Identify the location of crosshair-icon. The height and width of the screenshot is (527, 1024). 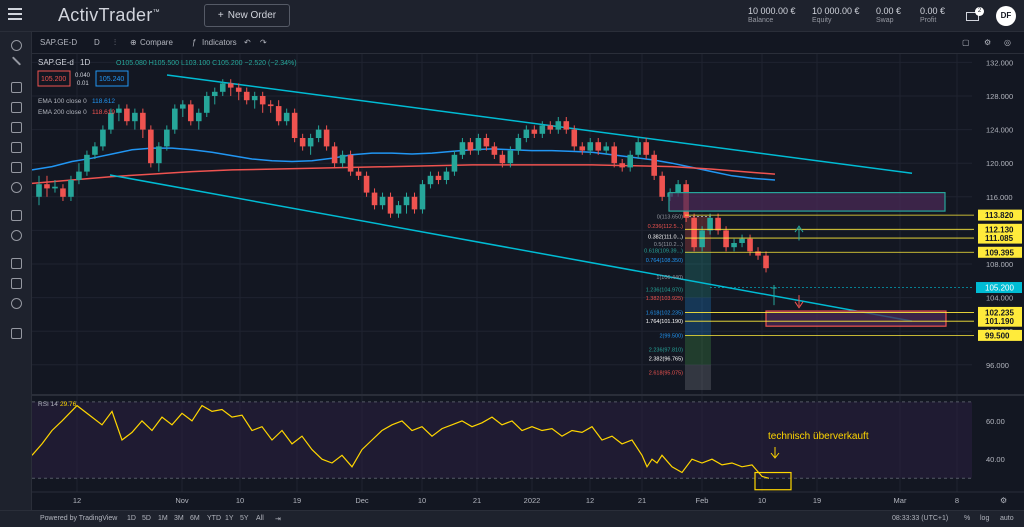
(16, 45).